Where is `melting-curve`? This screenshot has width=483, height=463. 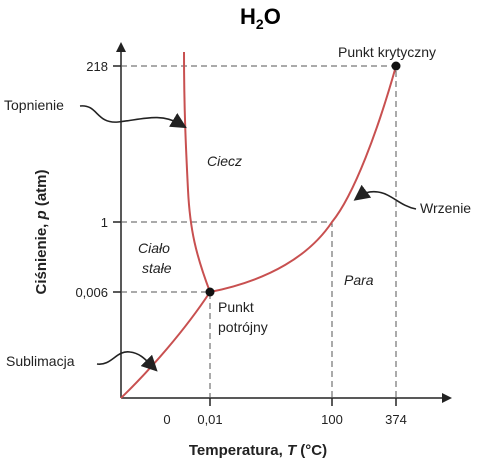
melting-curve is located at coordinates (197, 172).